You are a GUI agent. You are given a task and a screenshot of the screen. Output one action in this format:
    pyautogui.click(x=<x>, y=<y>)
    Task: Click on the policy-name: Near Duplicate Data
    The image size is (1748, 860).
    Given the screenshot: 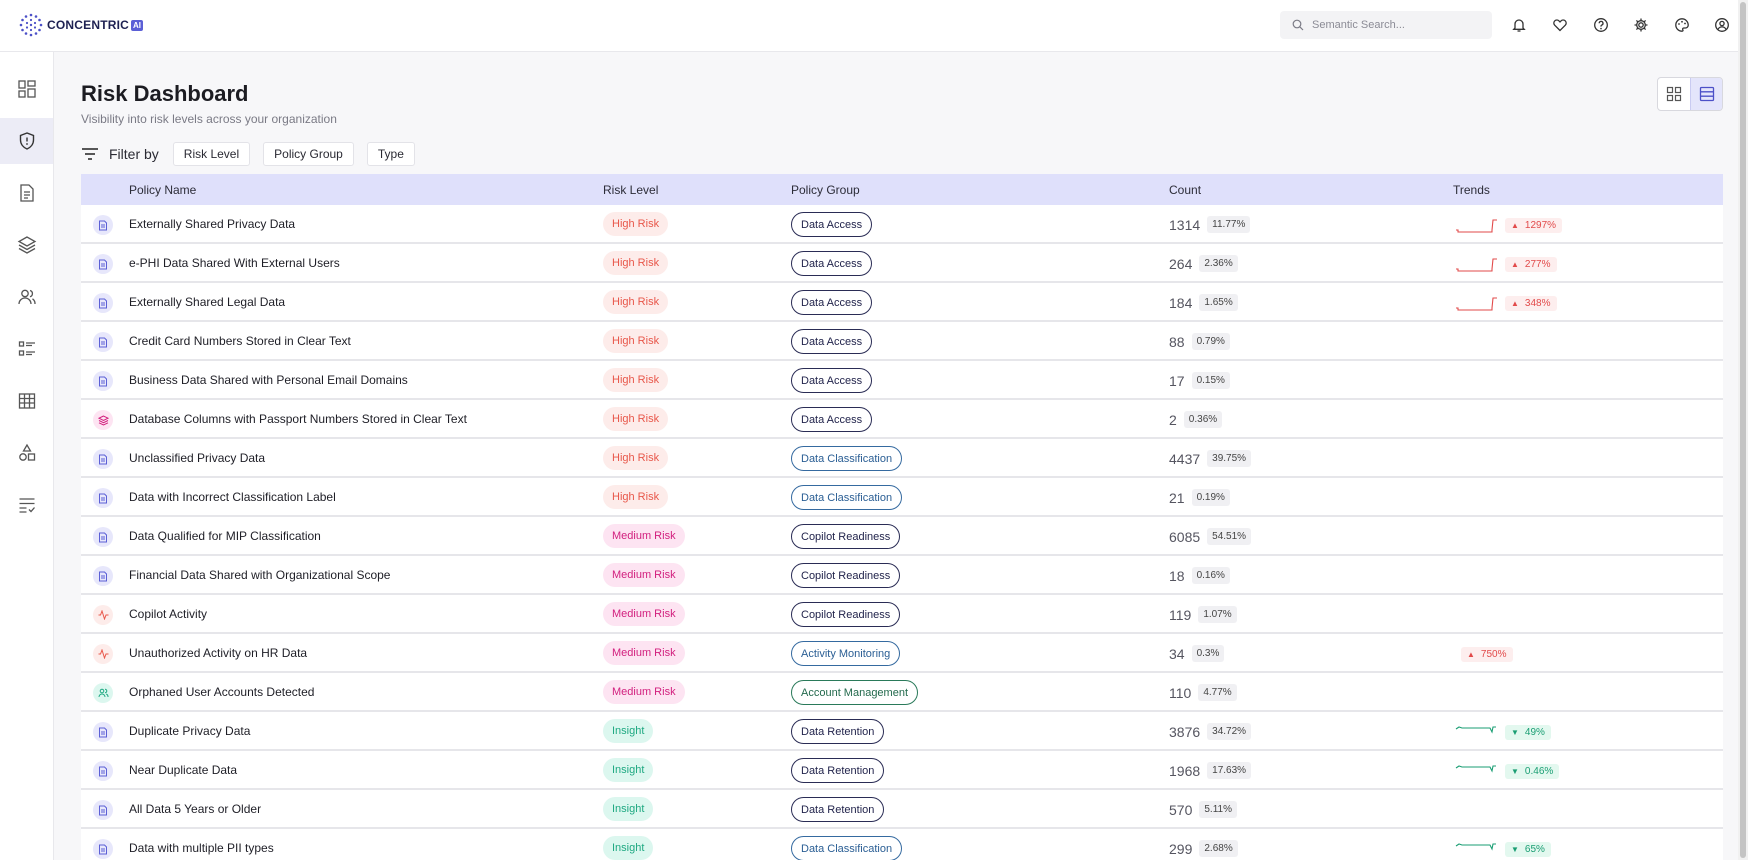 What is the action you would take?
    pyautogui.click(x=183, y=770)
    